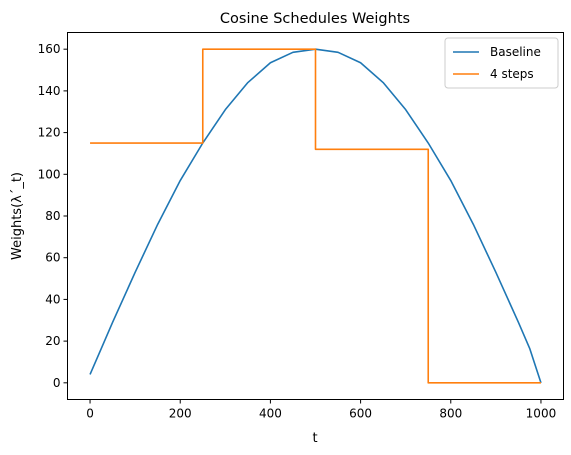  What do you see at coordinates (49, 174) in the screenshot?
I see `y-tick-label: 100` at bounding box center [49, 174].